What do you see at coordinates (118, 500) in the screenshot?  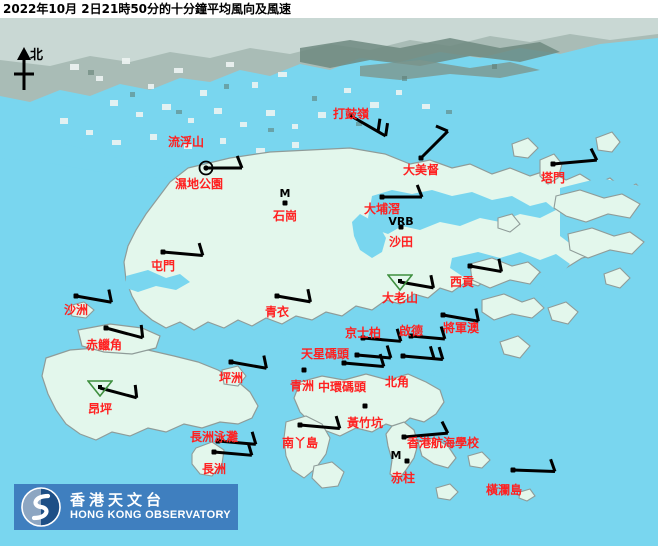 I see `logo-name-cn: 香港天文台` at bounding box center [118, 500].